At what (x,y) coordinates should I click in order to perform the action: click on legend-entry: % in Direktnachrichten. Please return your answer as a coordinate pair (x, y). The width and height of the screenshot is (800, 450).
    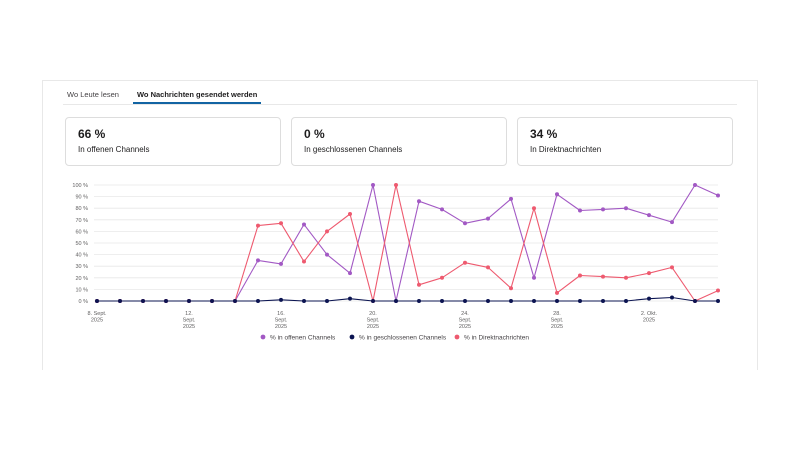
    Looking at the image, I should click on (496, 337).